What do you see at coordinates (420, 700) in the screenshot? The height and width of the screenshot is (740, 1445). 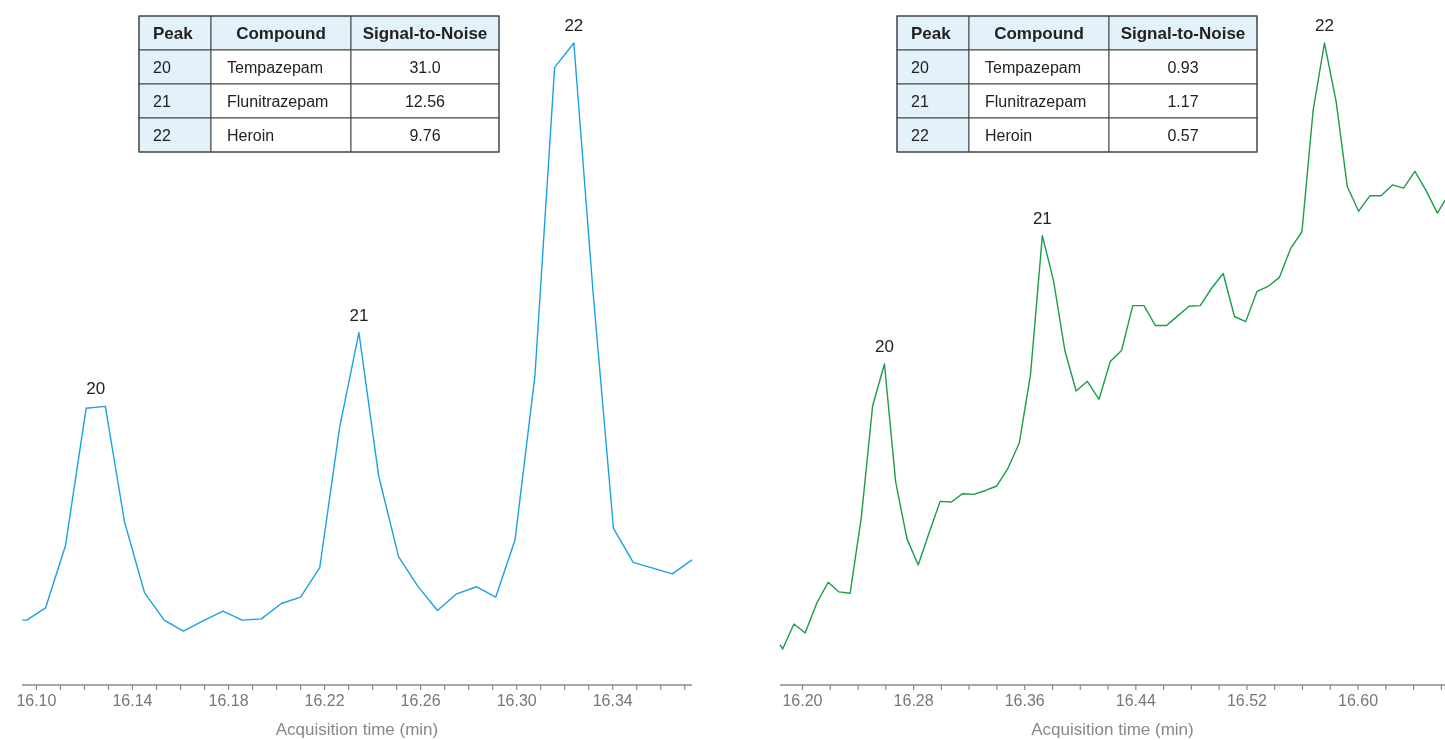 I see `x-tick-label: 16.26` at bounding box center [420, 700].